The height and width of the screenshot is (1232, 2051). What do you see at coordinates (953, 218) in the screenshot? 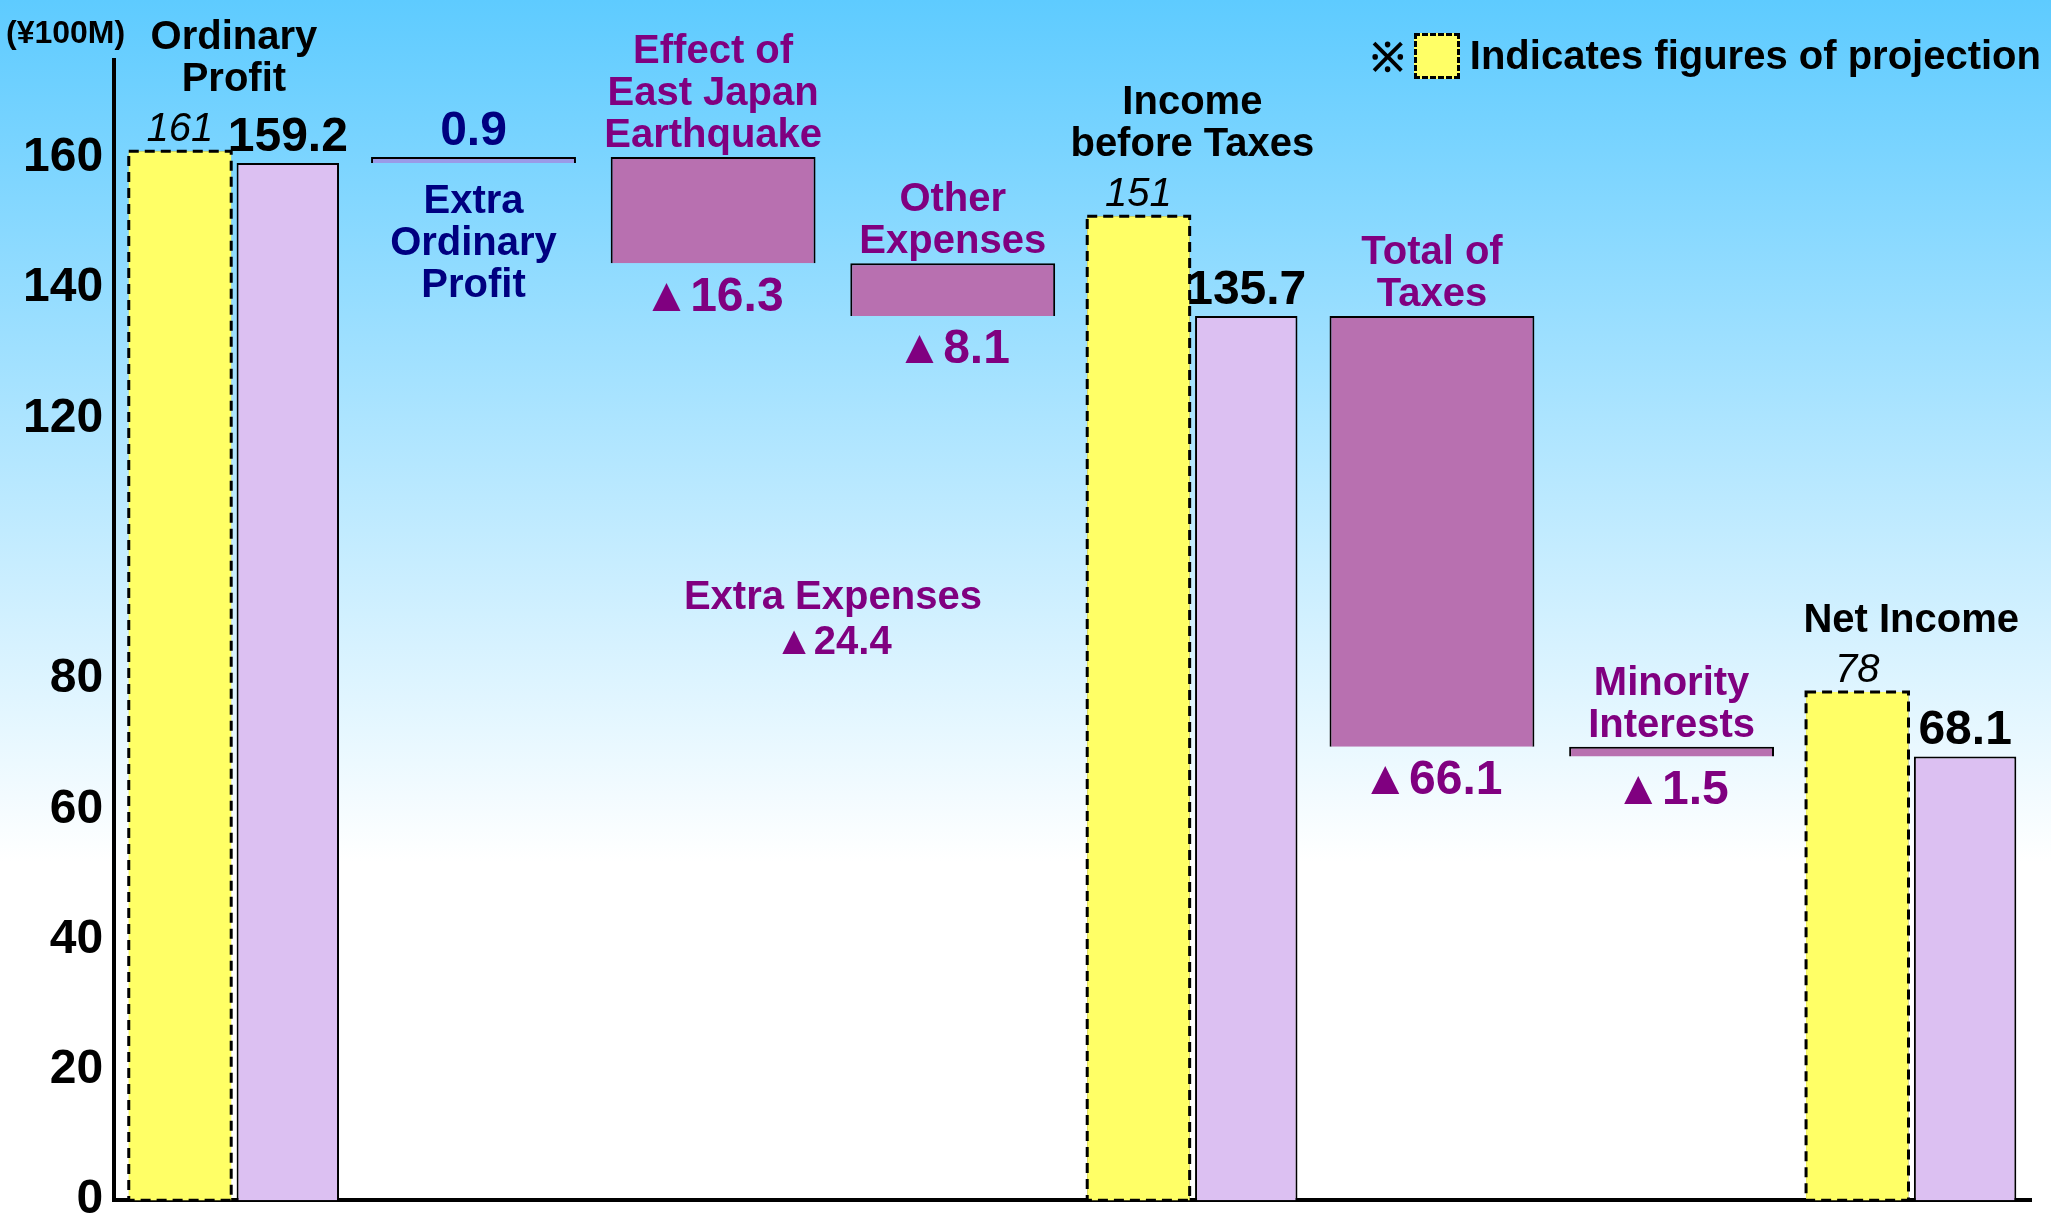
I see `x-tick-label: Other Expenses` at bounding box center [953, 218].